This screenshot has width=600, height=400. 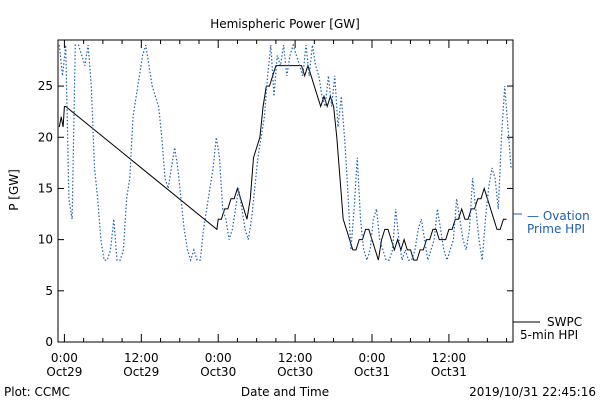 What do you see at coordinates (556, 229) in the screenshot?
I see `legend-ovation-line2: Prime HPI` at bounding box center [556, 229].